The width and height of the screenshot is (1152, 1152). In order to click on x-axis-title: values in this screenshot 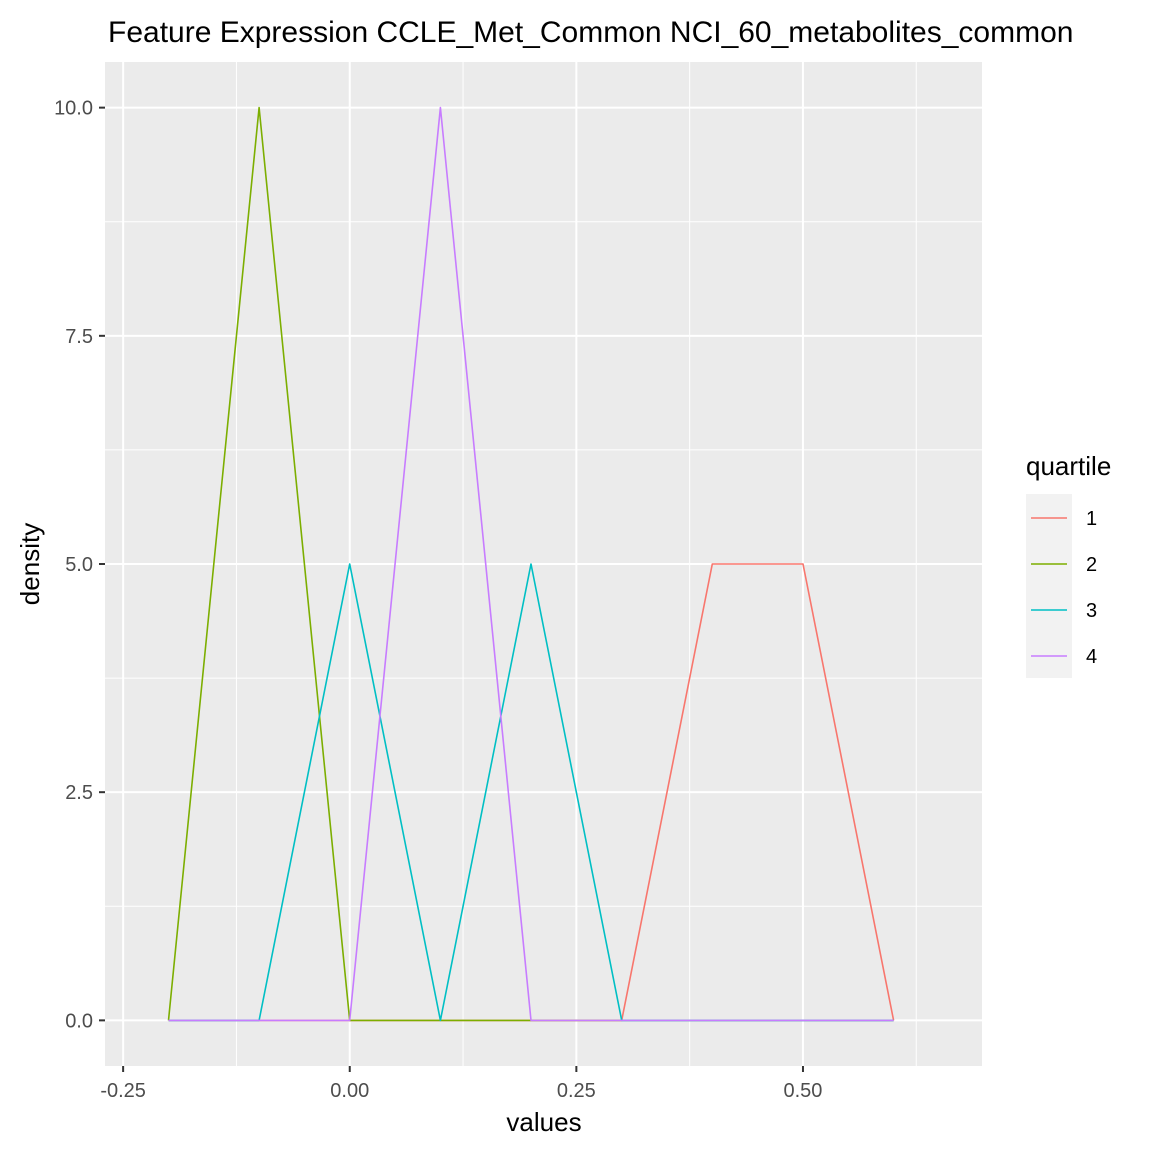, I will do `click(543, 1122)`.